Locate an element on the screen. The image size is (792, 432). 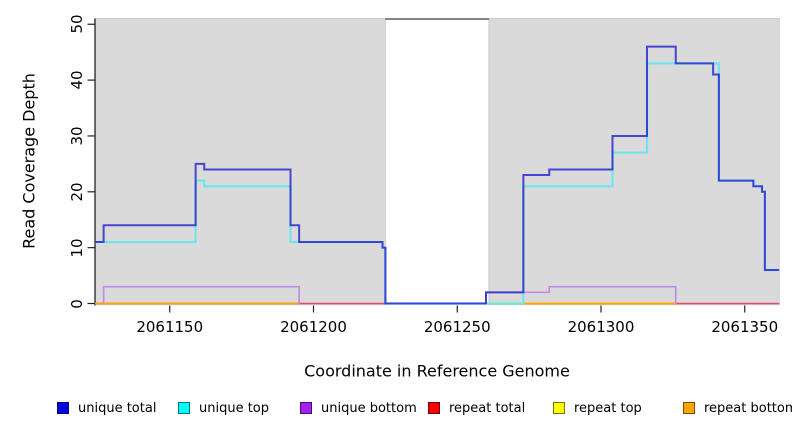
series-line-unique-bottom is located at coordinates (201, 294).